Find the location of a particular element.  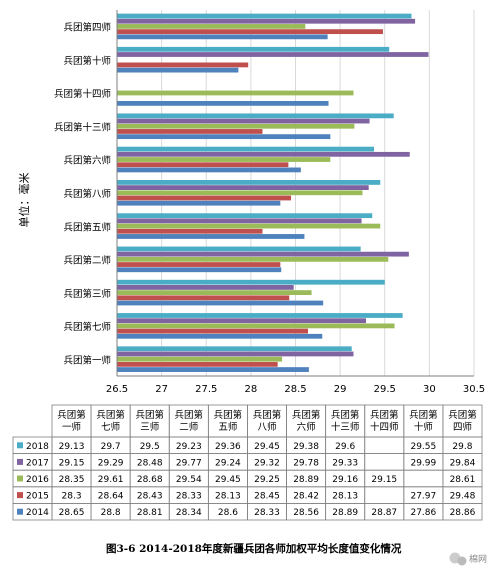

category-label: 兵团第十三师 is located at coordinates (82, 127).